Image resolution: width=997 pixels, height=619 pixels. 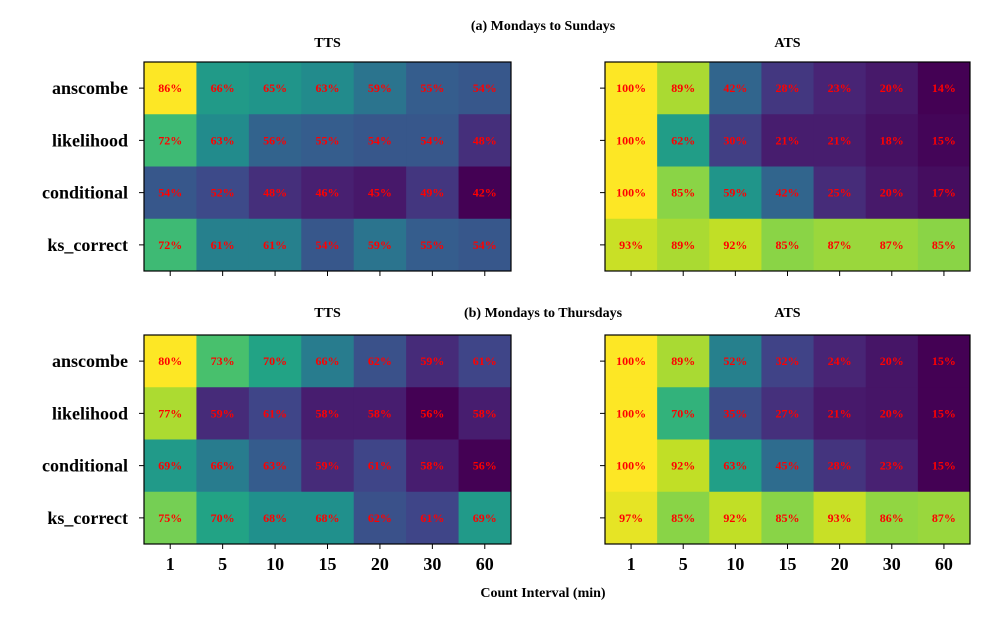 What do you see at coordinates (380, 564) in the screenshot?
I see `x-tick-label: 20` at bounding box center [380, 564].